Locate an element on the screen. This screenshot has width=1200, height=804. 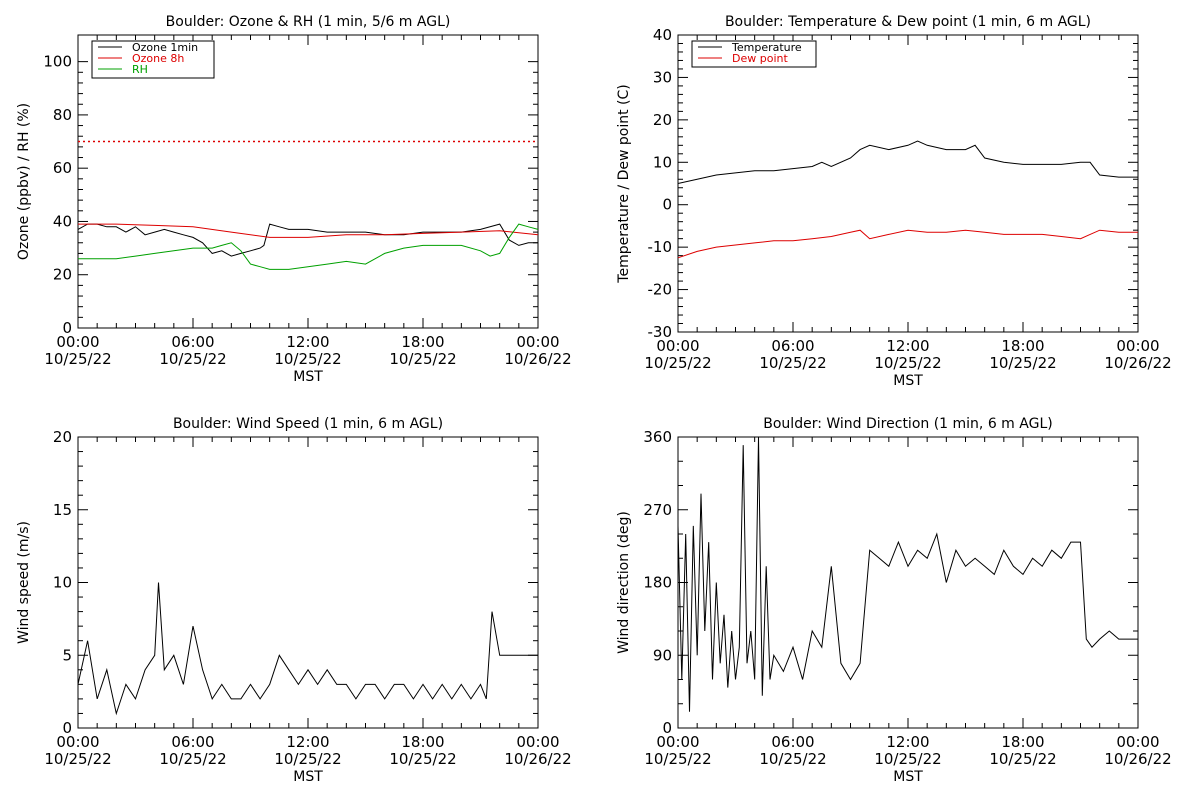
y-tick-label: 90 is located at coordinates (662, 655).